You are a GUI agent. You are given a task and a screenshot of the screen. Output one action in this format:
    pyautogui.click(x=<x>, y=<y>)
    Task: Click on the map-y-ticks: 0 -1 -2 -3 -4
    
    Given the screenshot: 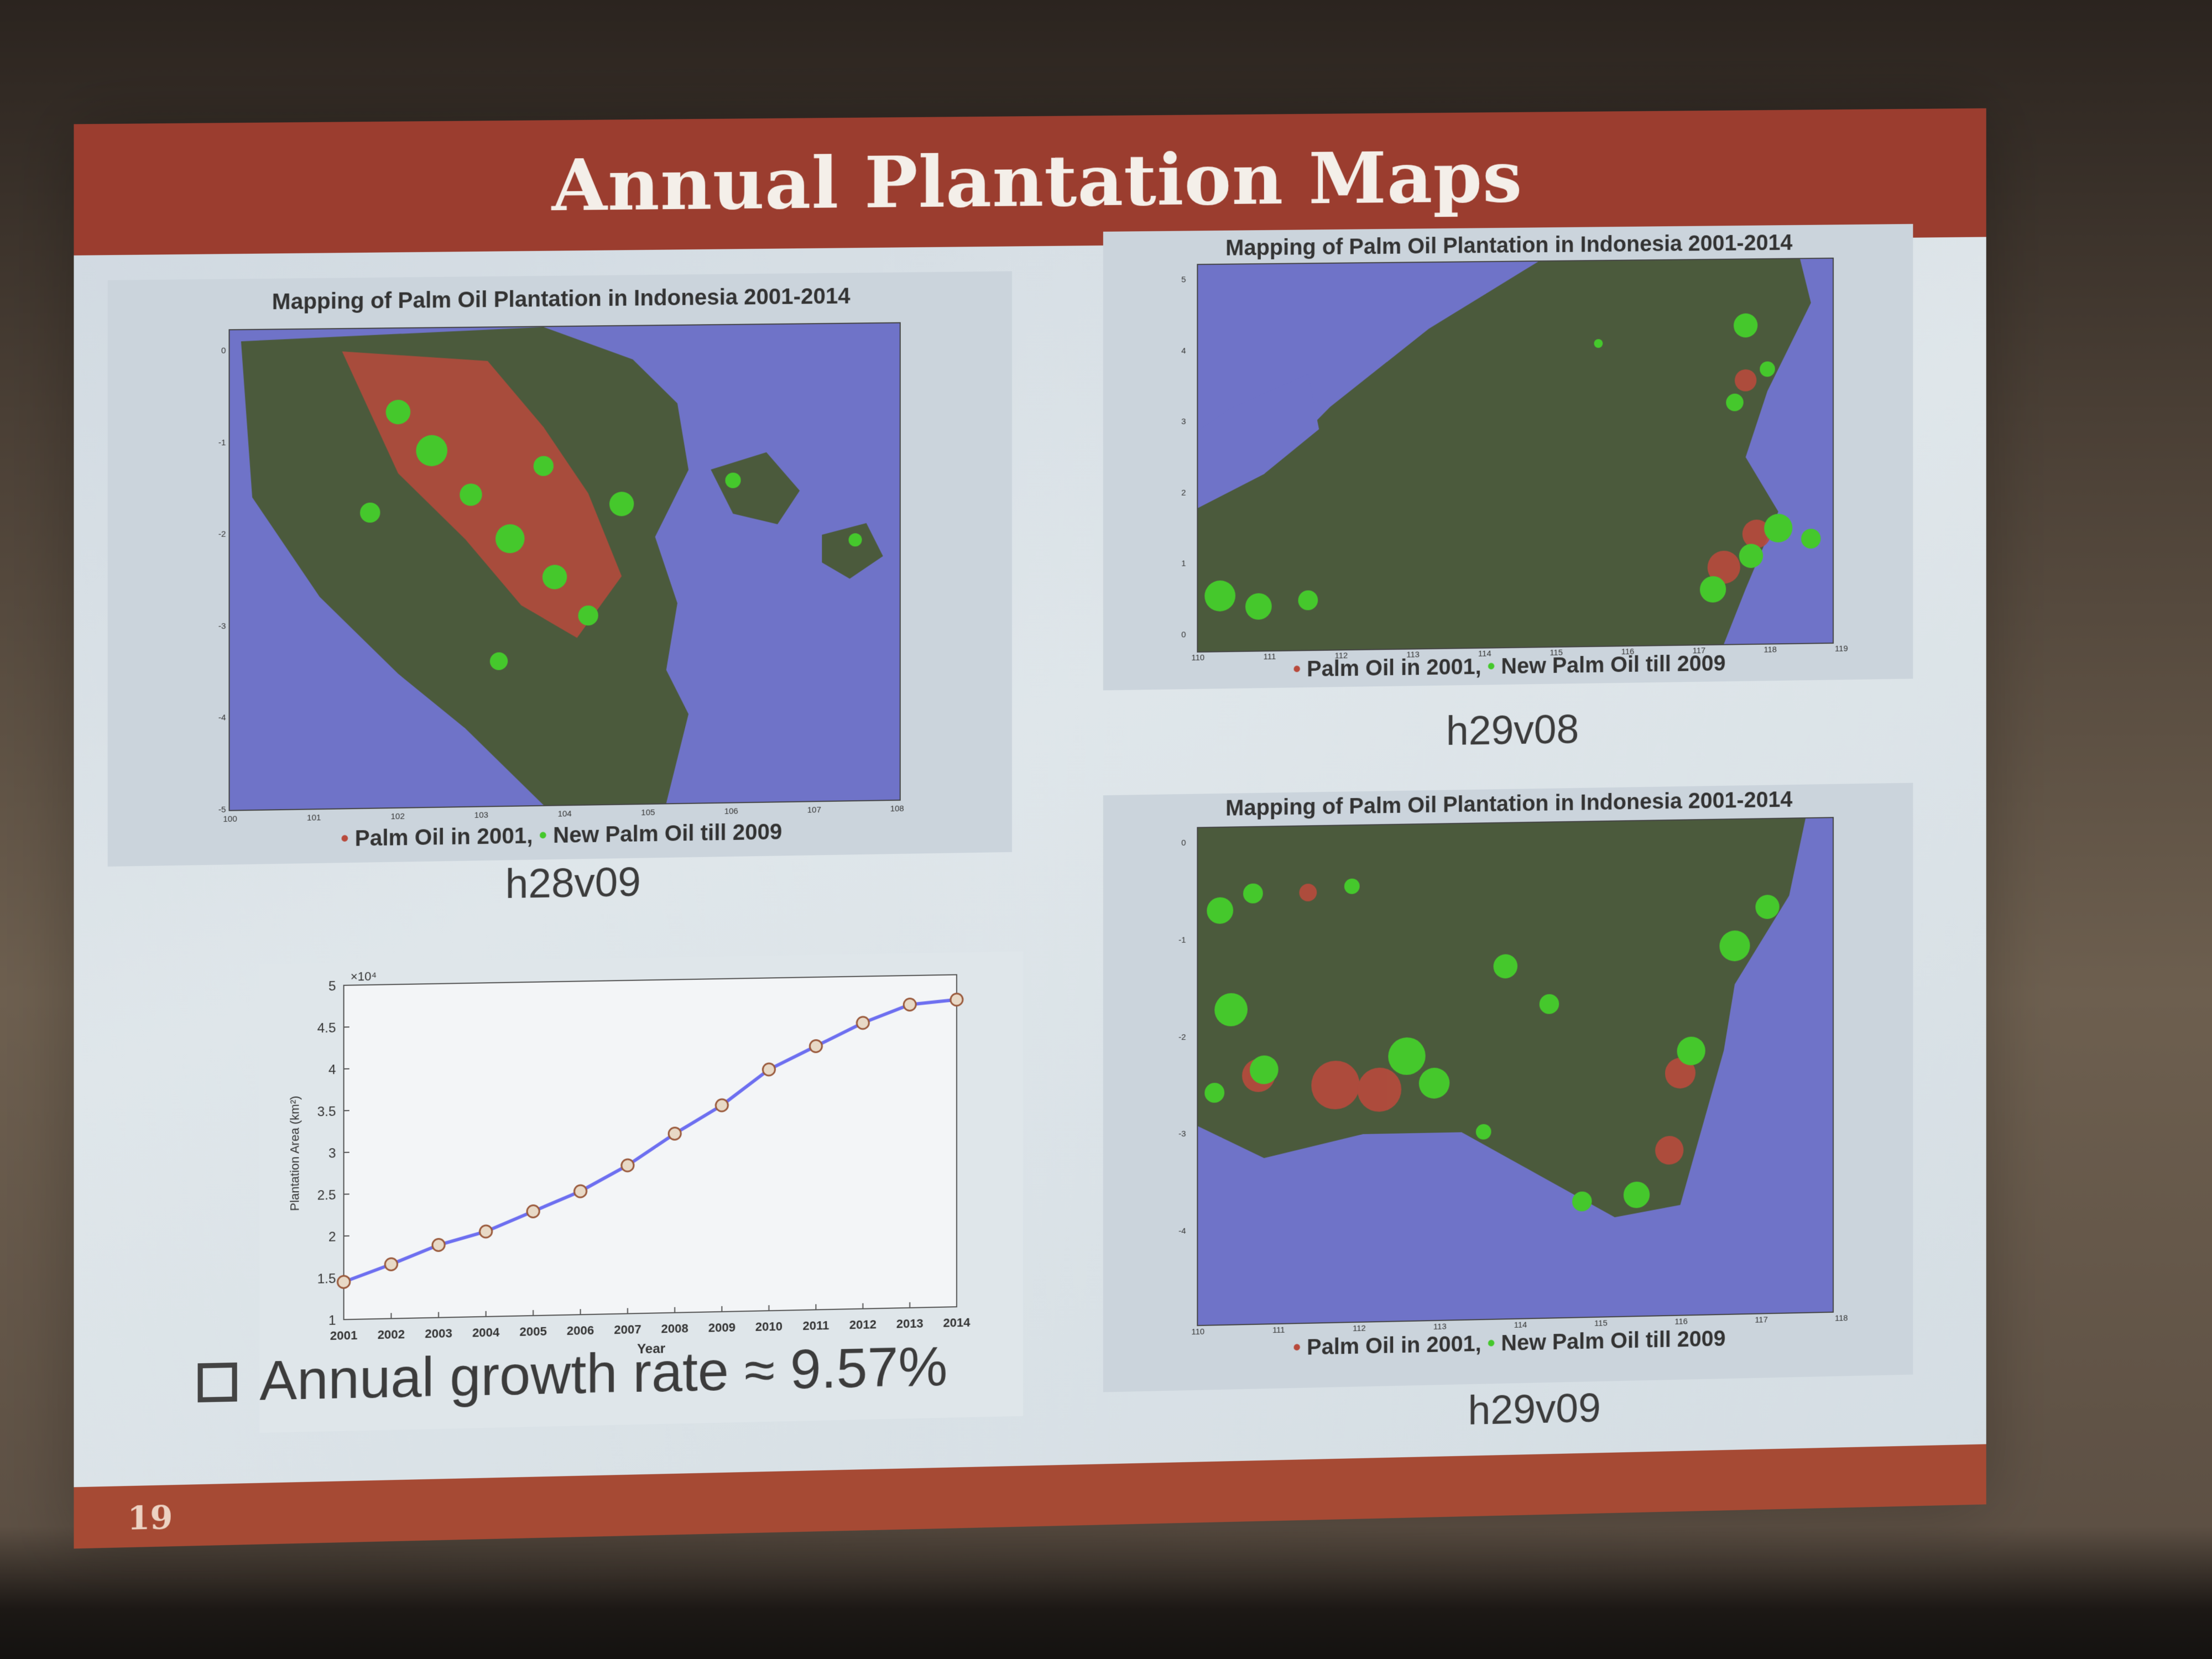 What is the action you would take?
    pyautogui.click(x=1182, y=1037)
    